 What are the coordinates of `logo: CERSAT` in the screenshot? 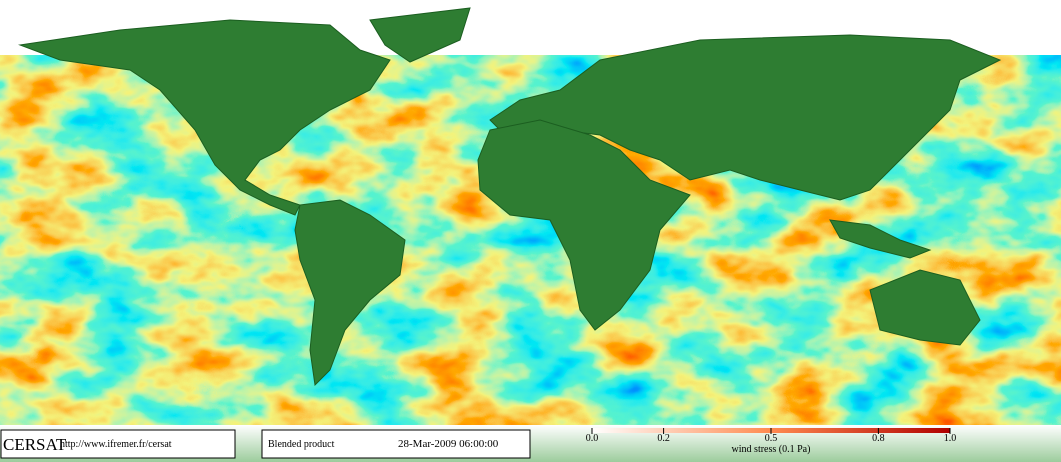 It's located at (35, 444).